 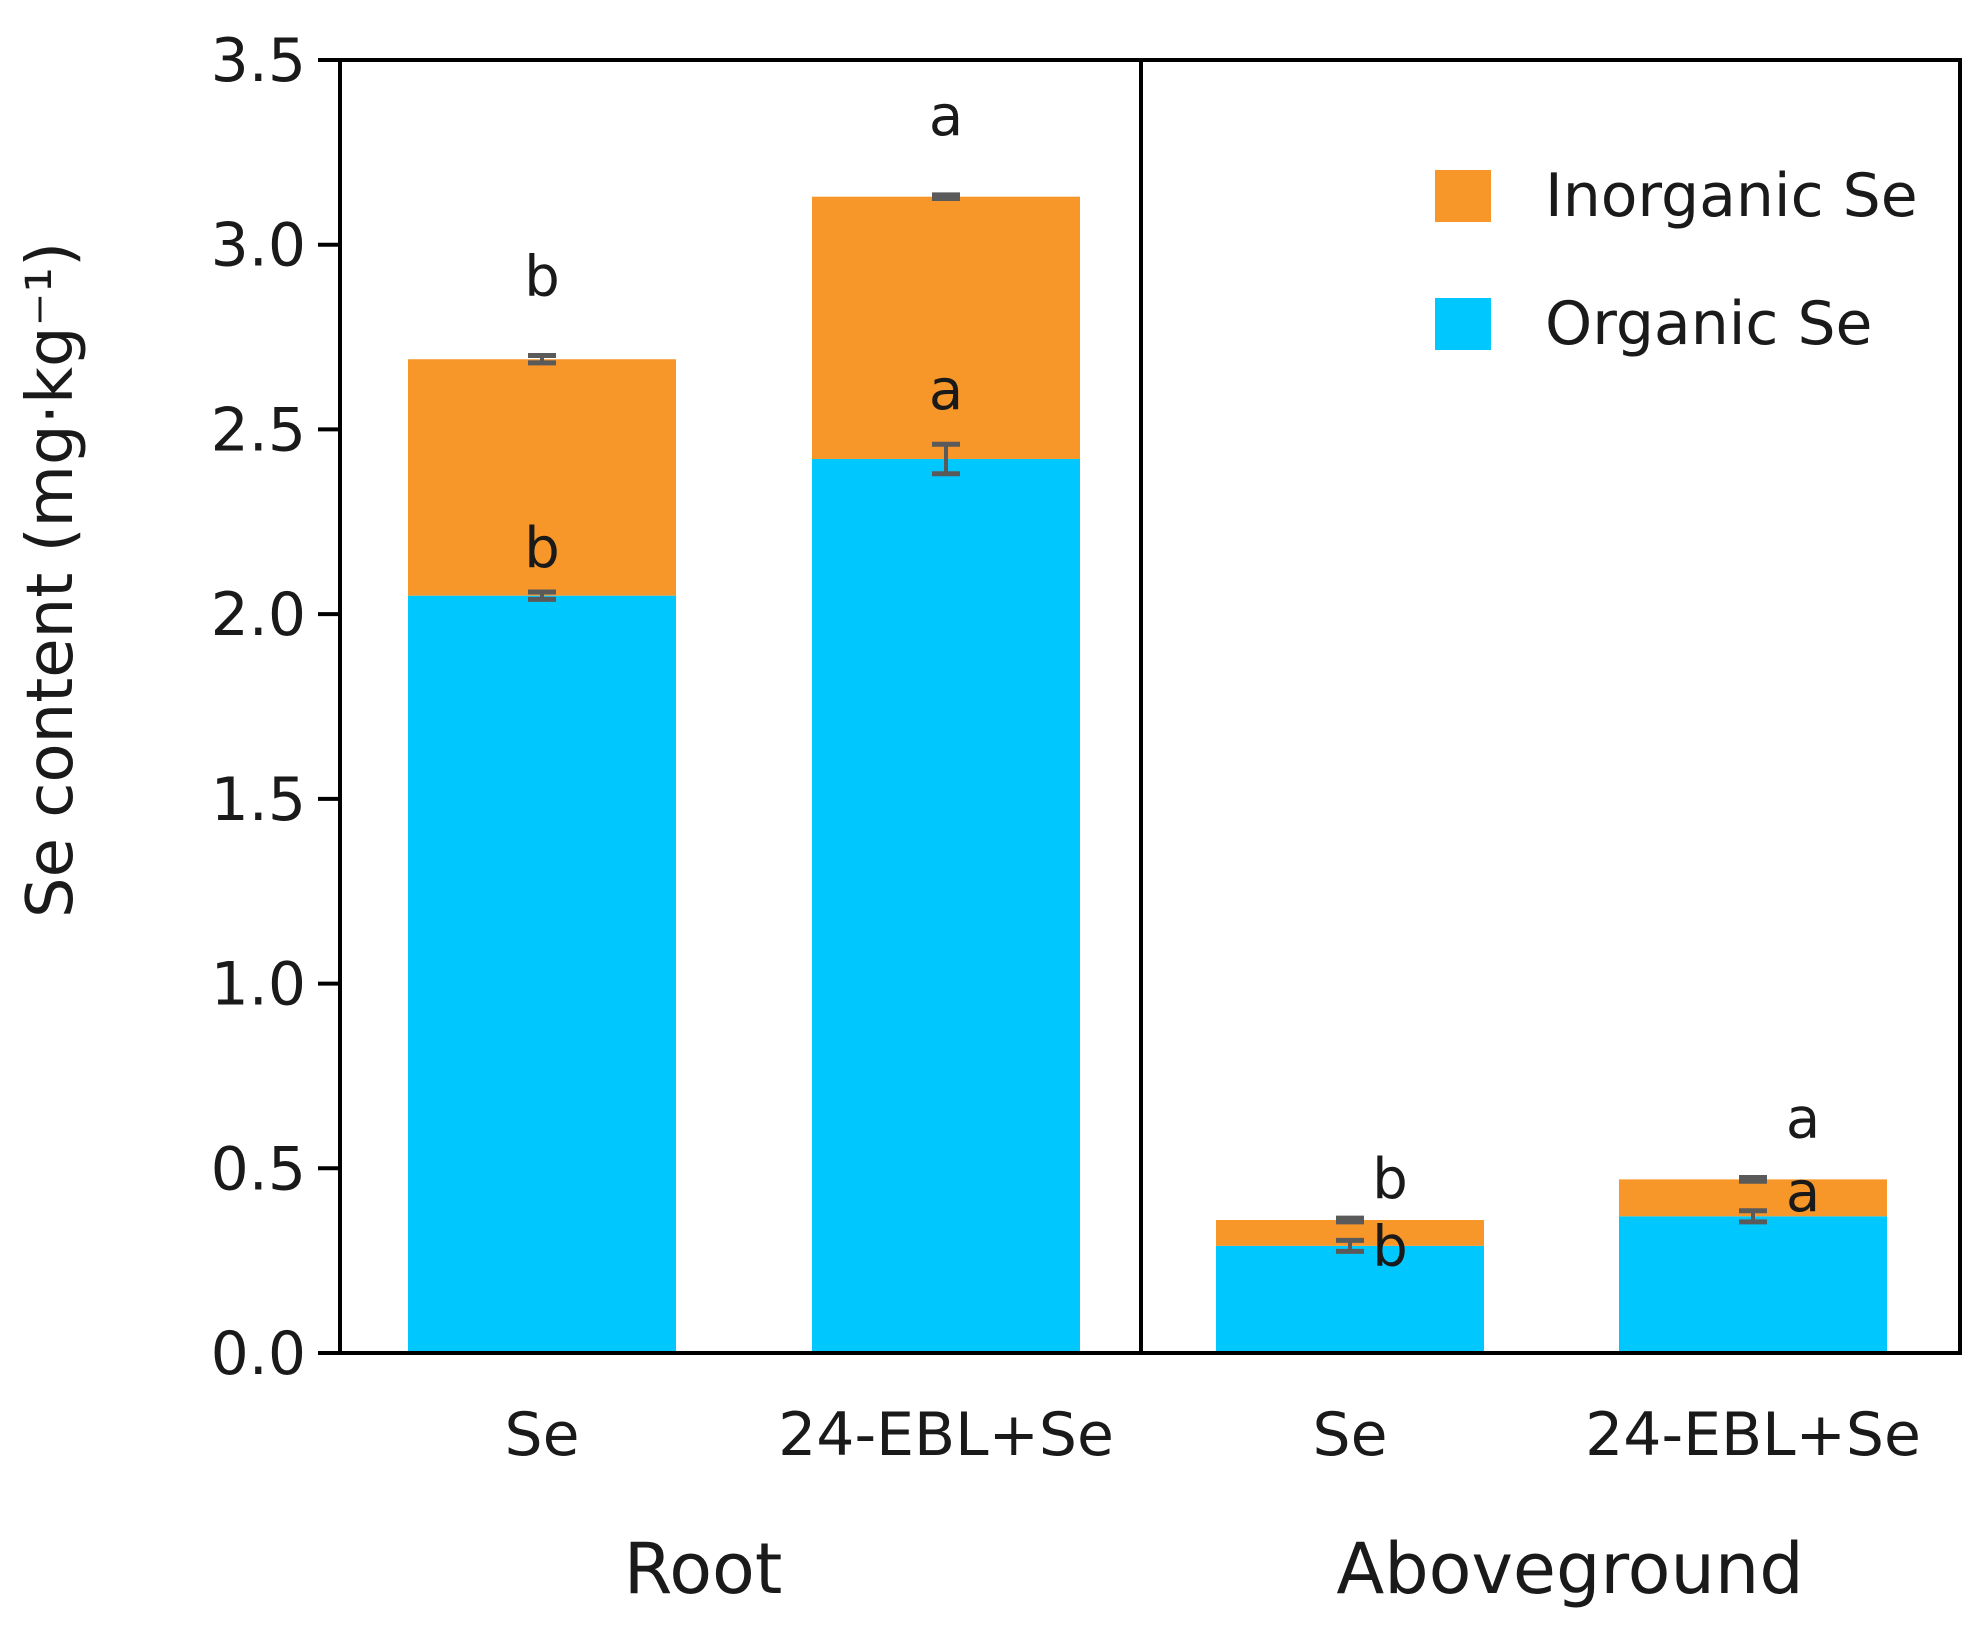 I want to click on x-category-label-2: 24-EBL+Se, so click(x=946, y=1435).